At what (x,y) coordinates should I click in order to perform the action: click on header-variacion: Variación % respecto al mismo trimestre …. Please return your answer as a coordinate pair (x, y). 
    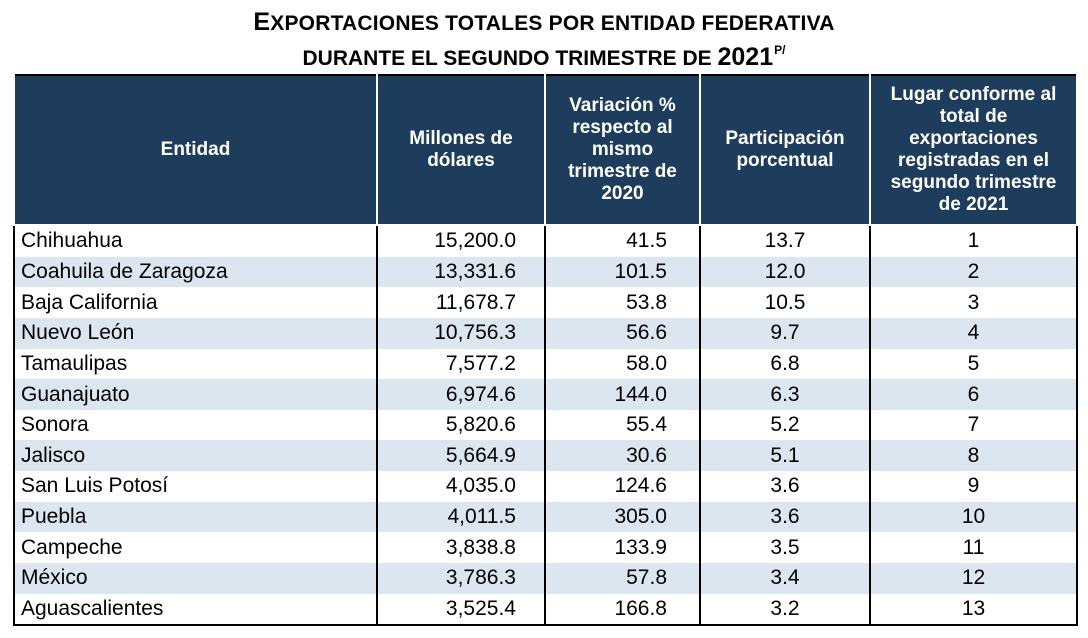
    Looking at the image, I should click on (622, 150).